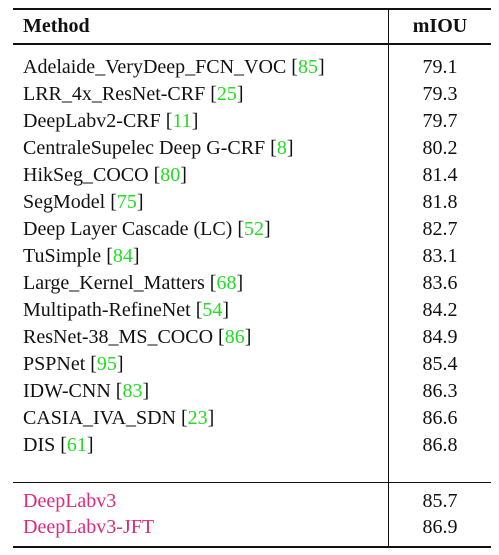  I want to click on ours-row: DeepLabv3-JFT 86.9, so click(249, 527).